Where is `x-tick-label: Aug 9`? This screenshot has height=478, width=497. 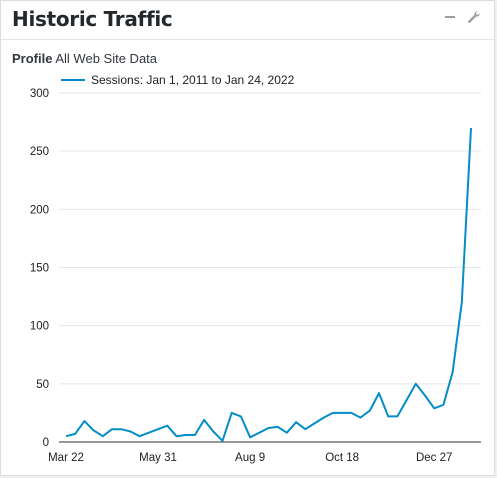
x-tick-label: Aug 9 is located at coordinates (250, 458).